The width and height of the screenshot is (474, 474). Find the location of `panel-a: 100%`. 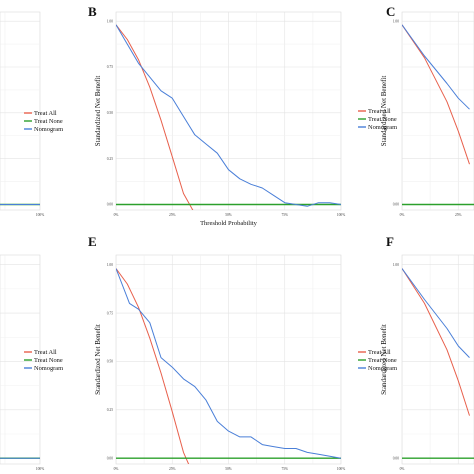

panel-a: 100% is located at coordinates (22, 114).